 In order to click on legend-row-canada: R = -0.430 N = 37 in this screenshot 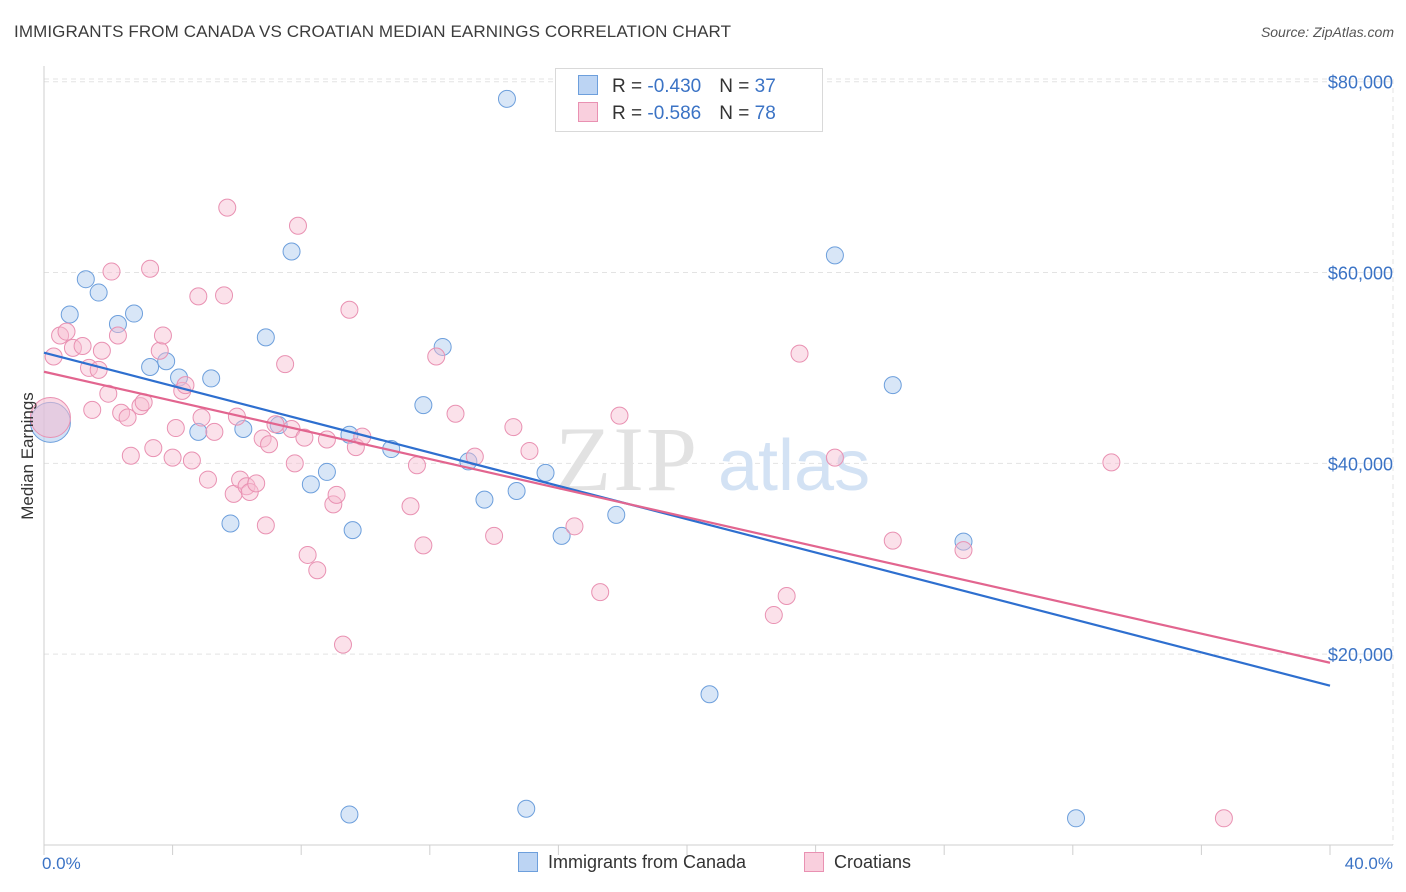, I will do `click(677, 87)`.